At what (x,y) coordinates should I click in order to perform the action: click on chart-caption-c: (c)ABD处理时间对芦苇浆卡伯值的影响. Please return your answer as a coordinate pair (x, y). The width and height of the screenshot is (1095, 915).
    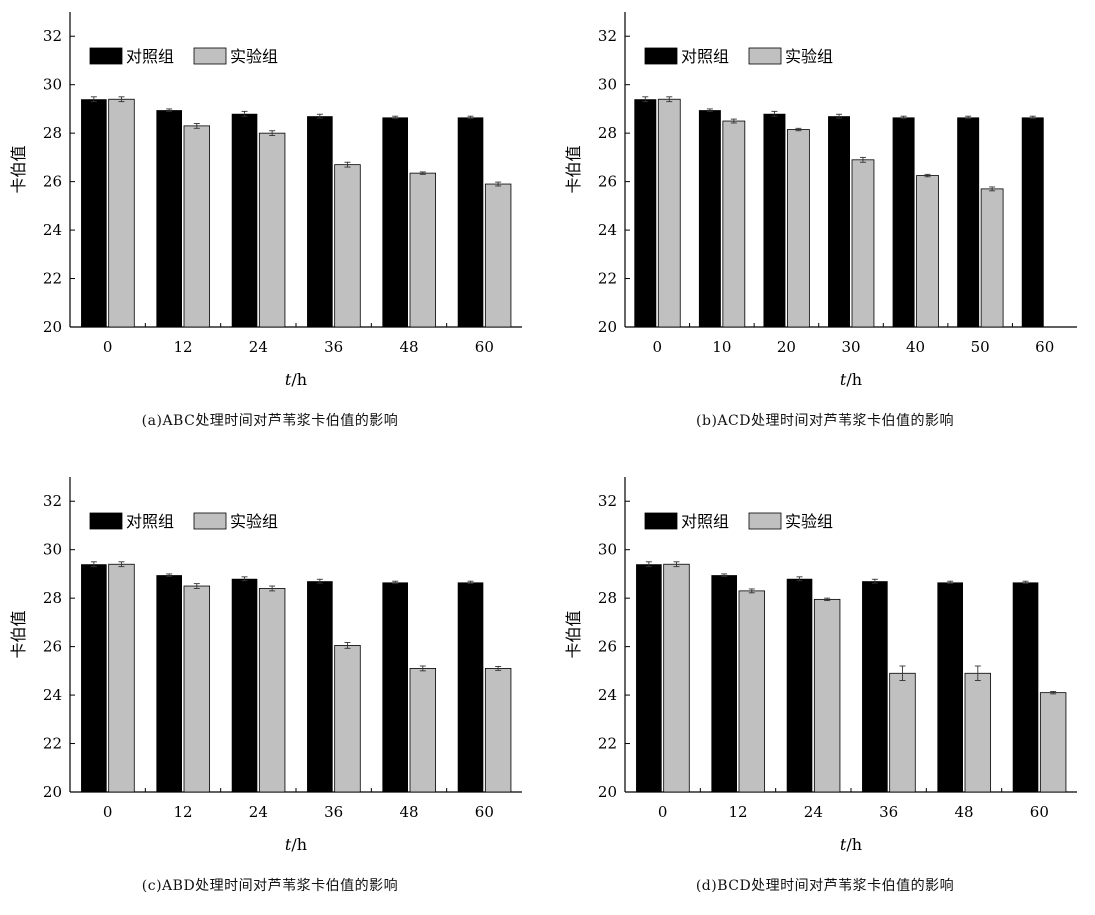
    Looking at the image, I should click on (270, 886).